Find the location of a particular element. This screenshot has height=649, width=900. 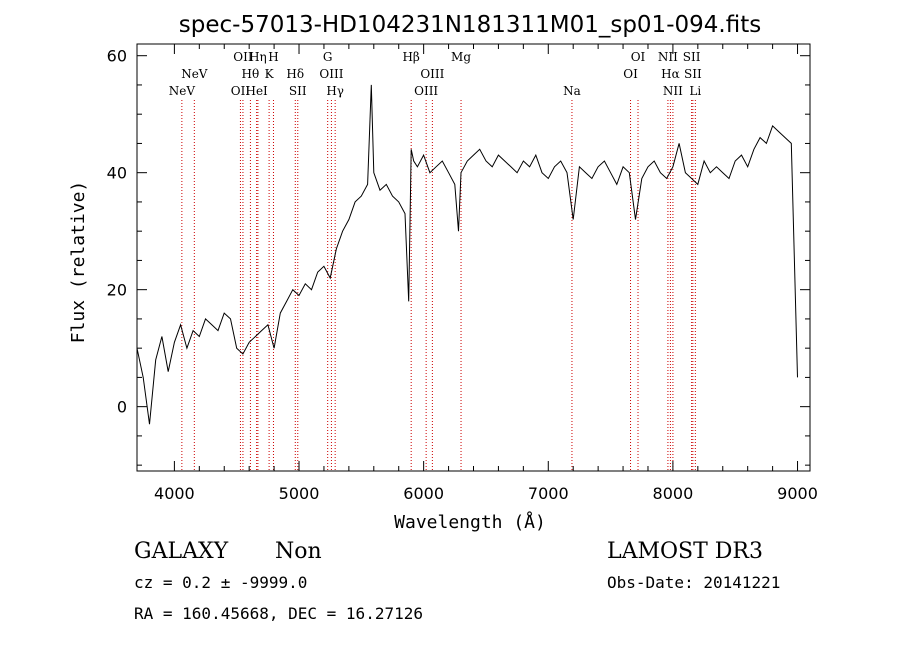

coords-text: RA = 160.45668, DEC = 16.27126 is located at coordinates (278, 613).